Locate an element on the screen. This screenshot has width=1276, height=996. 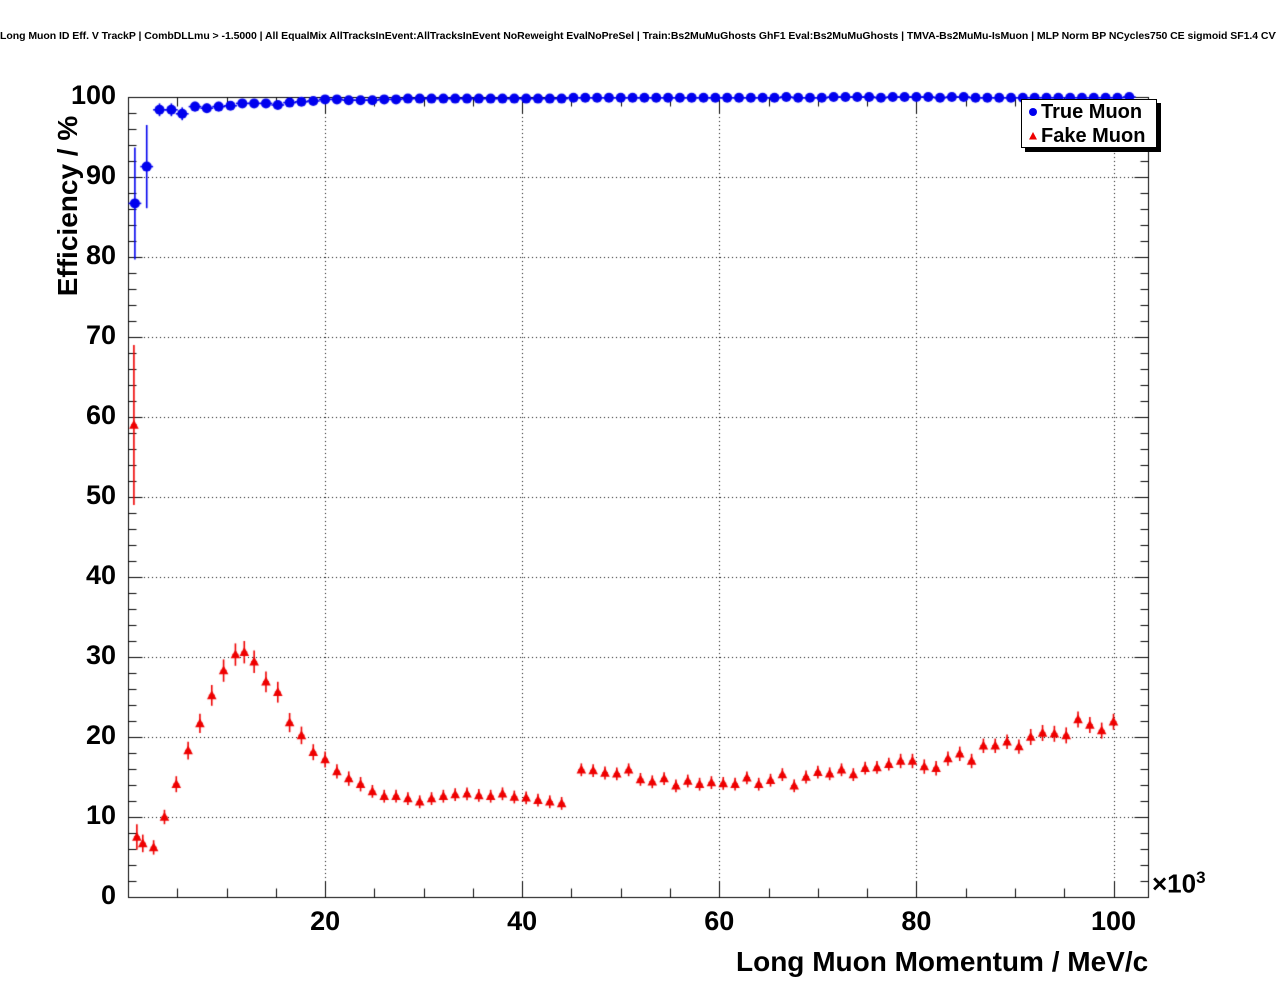
y-tick-label: 100 is located at coordinates (93, 95).